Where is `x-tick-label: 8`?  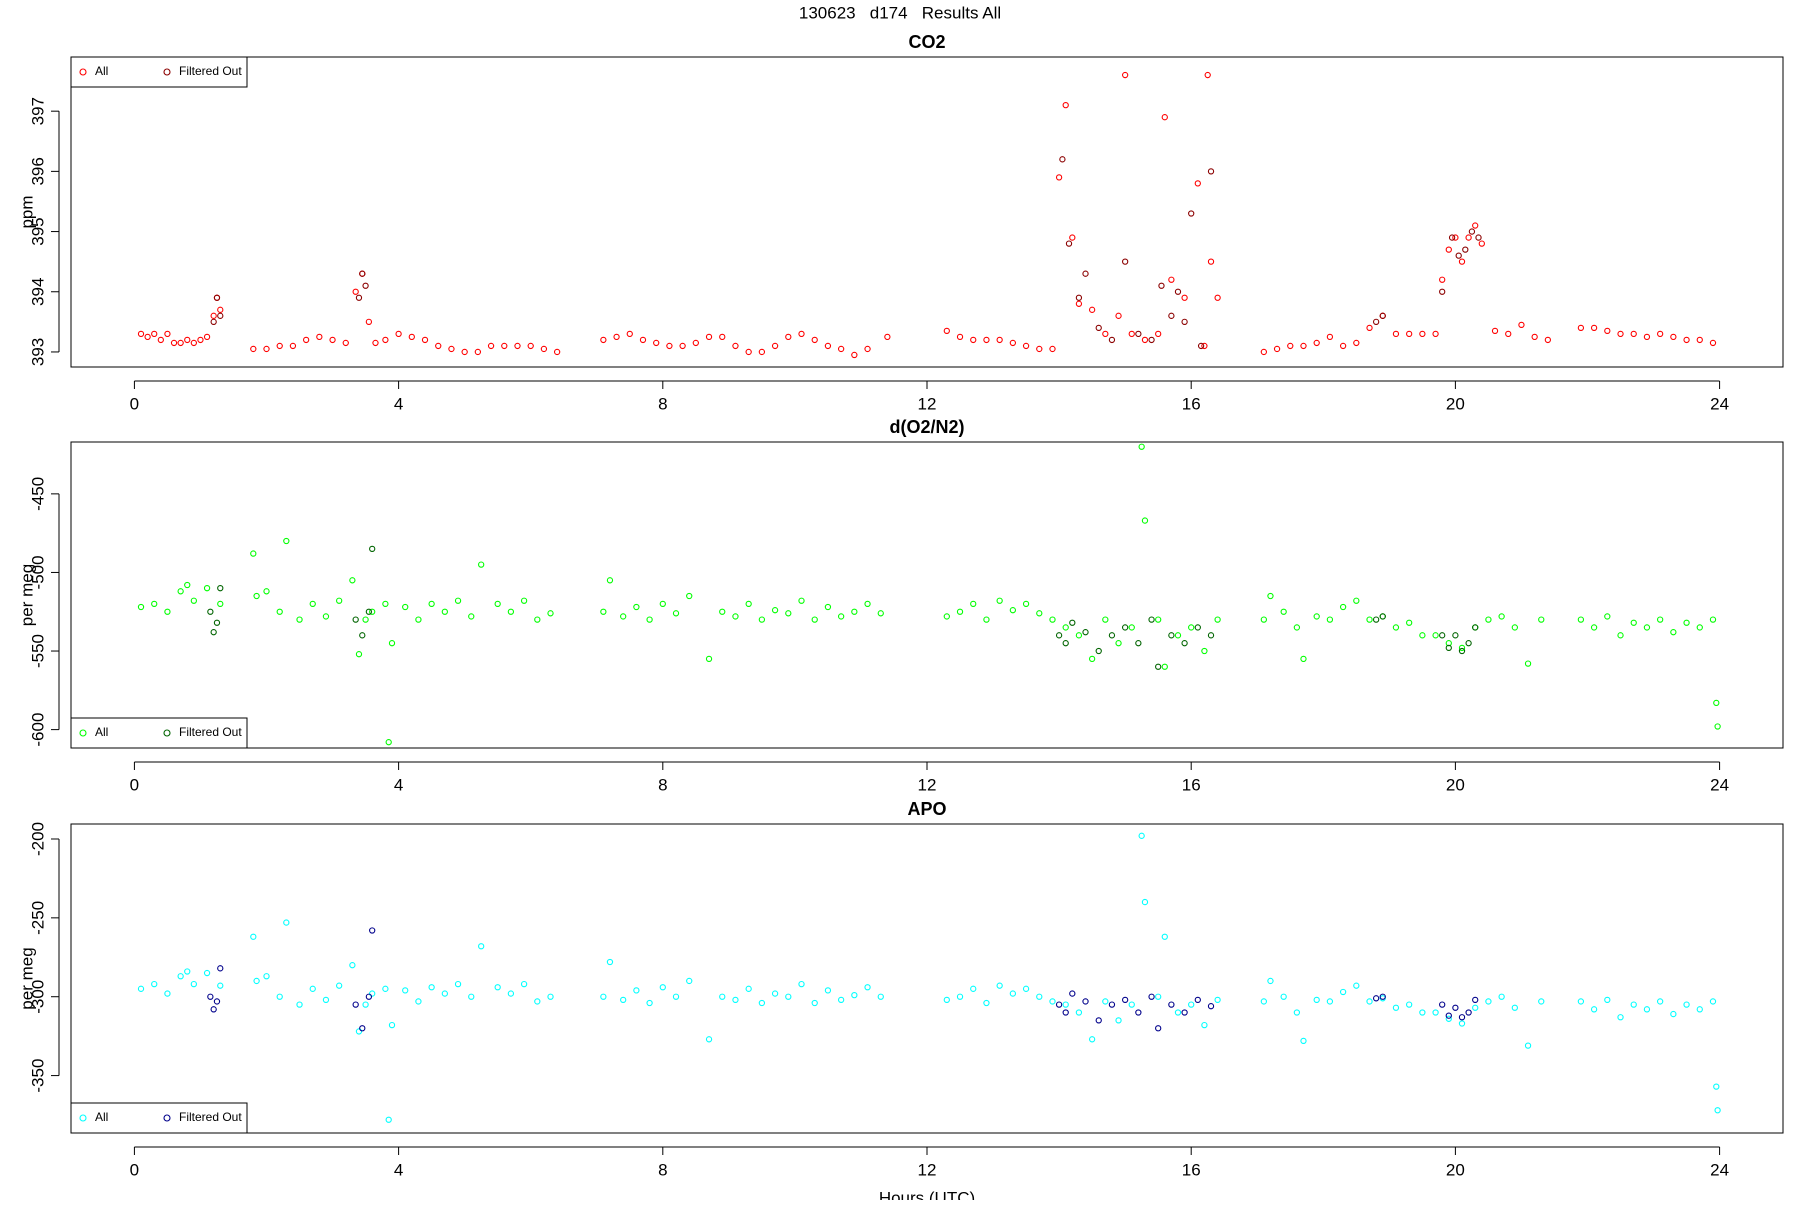 x-tick-label: 8 is located at coordinates (662, 784).